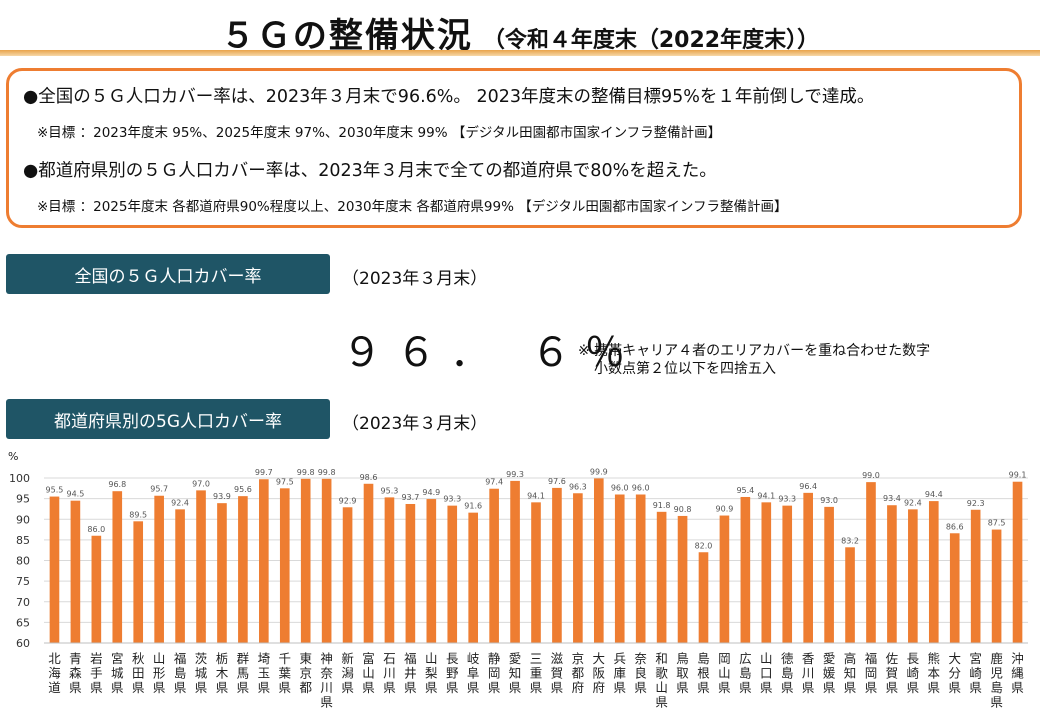 Image resolution: width=1040 pixels, height=720 pixels. Describe the element at coordinates (685, 369) in the screenshot. I see `footnote-line-2: 小数点第２位以下を四捨五入` at that location.